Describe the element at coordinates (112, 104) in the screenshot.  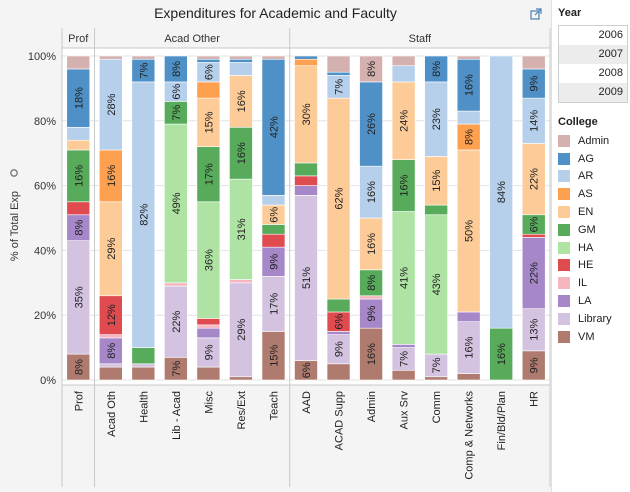
I see `data-label: 28%` at that location.